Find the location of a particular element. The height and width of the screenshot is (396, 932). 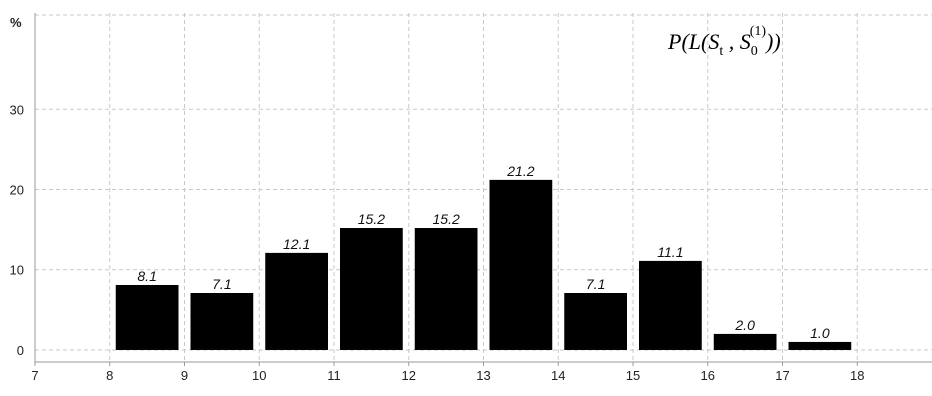

formula-part-3: )) is located at coordinates (772, 41).